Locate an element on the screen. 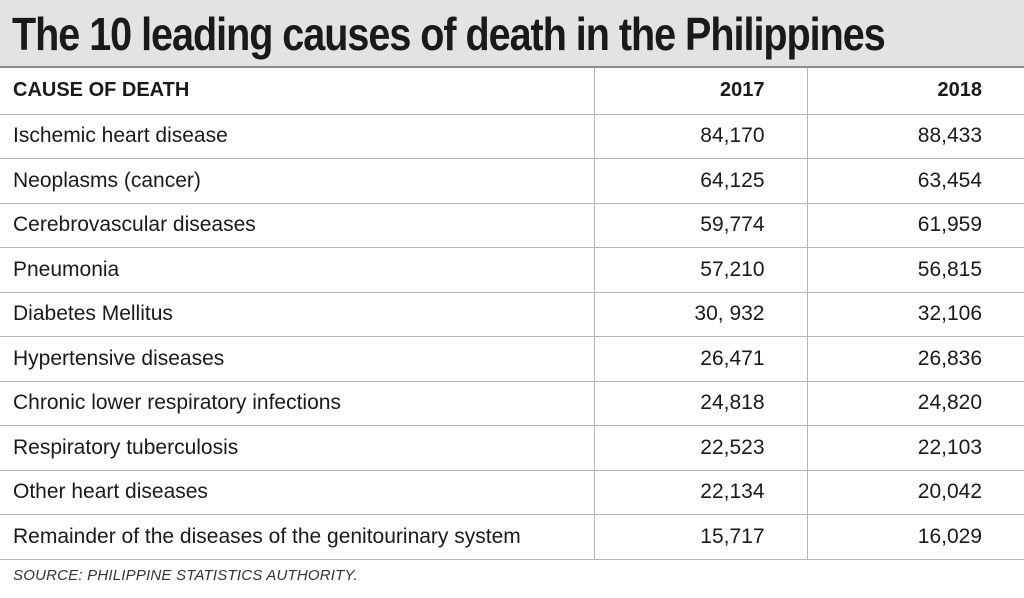 The image size is (1024, 598). table-row: Pneumonia 57,210 56,815 is located at coordinates (512, 270).